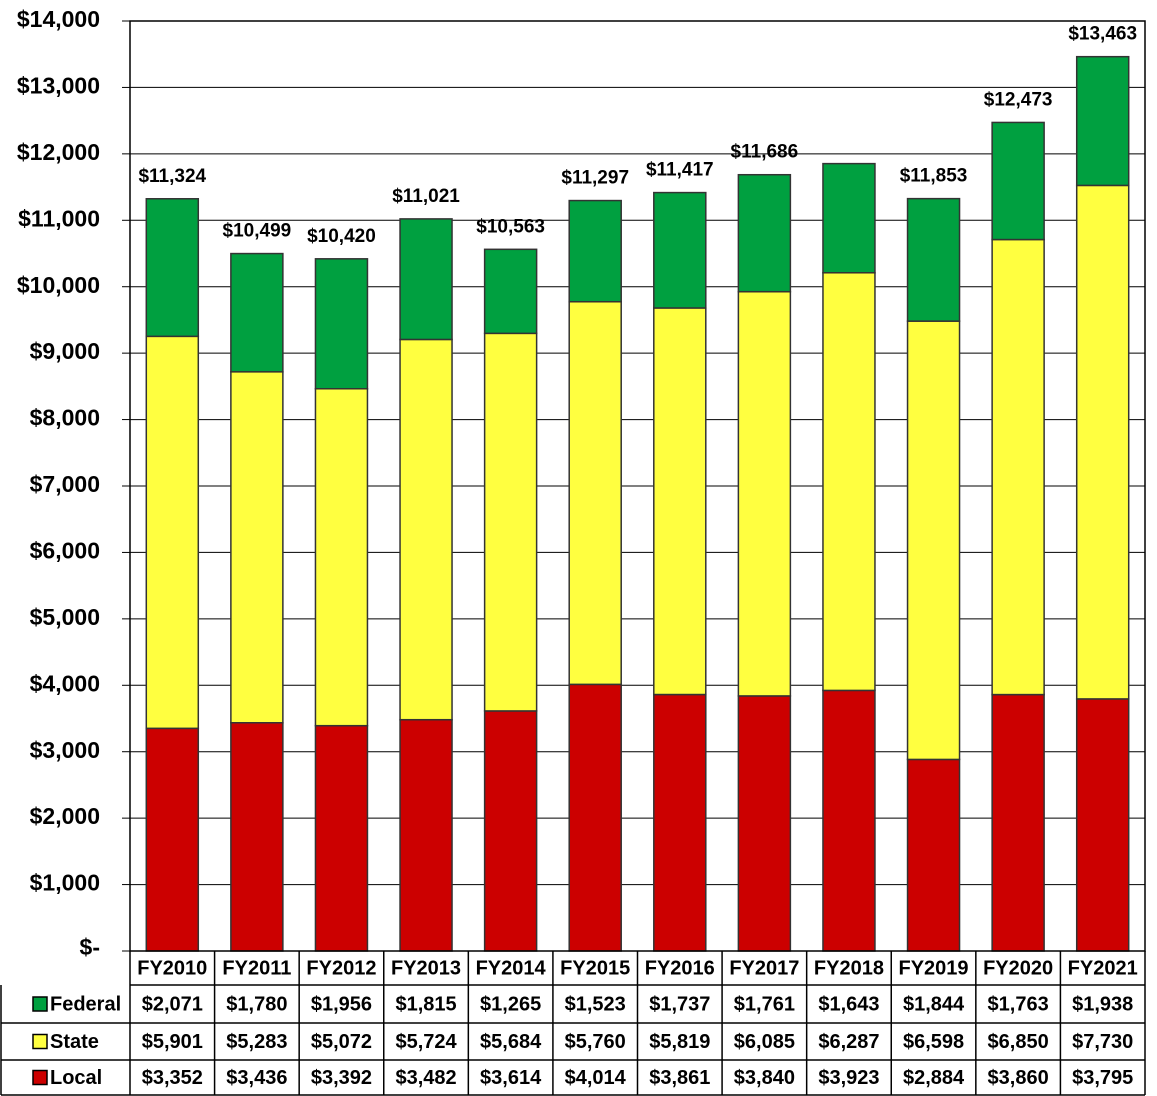 The width and height of the screenshot is (1157, 1096). What do you see at coordinates (65, 883) in the screenshot?
I see `y-tick-label: $1,000` at bounding box center [65, 883].